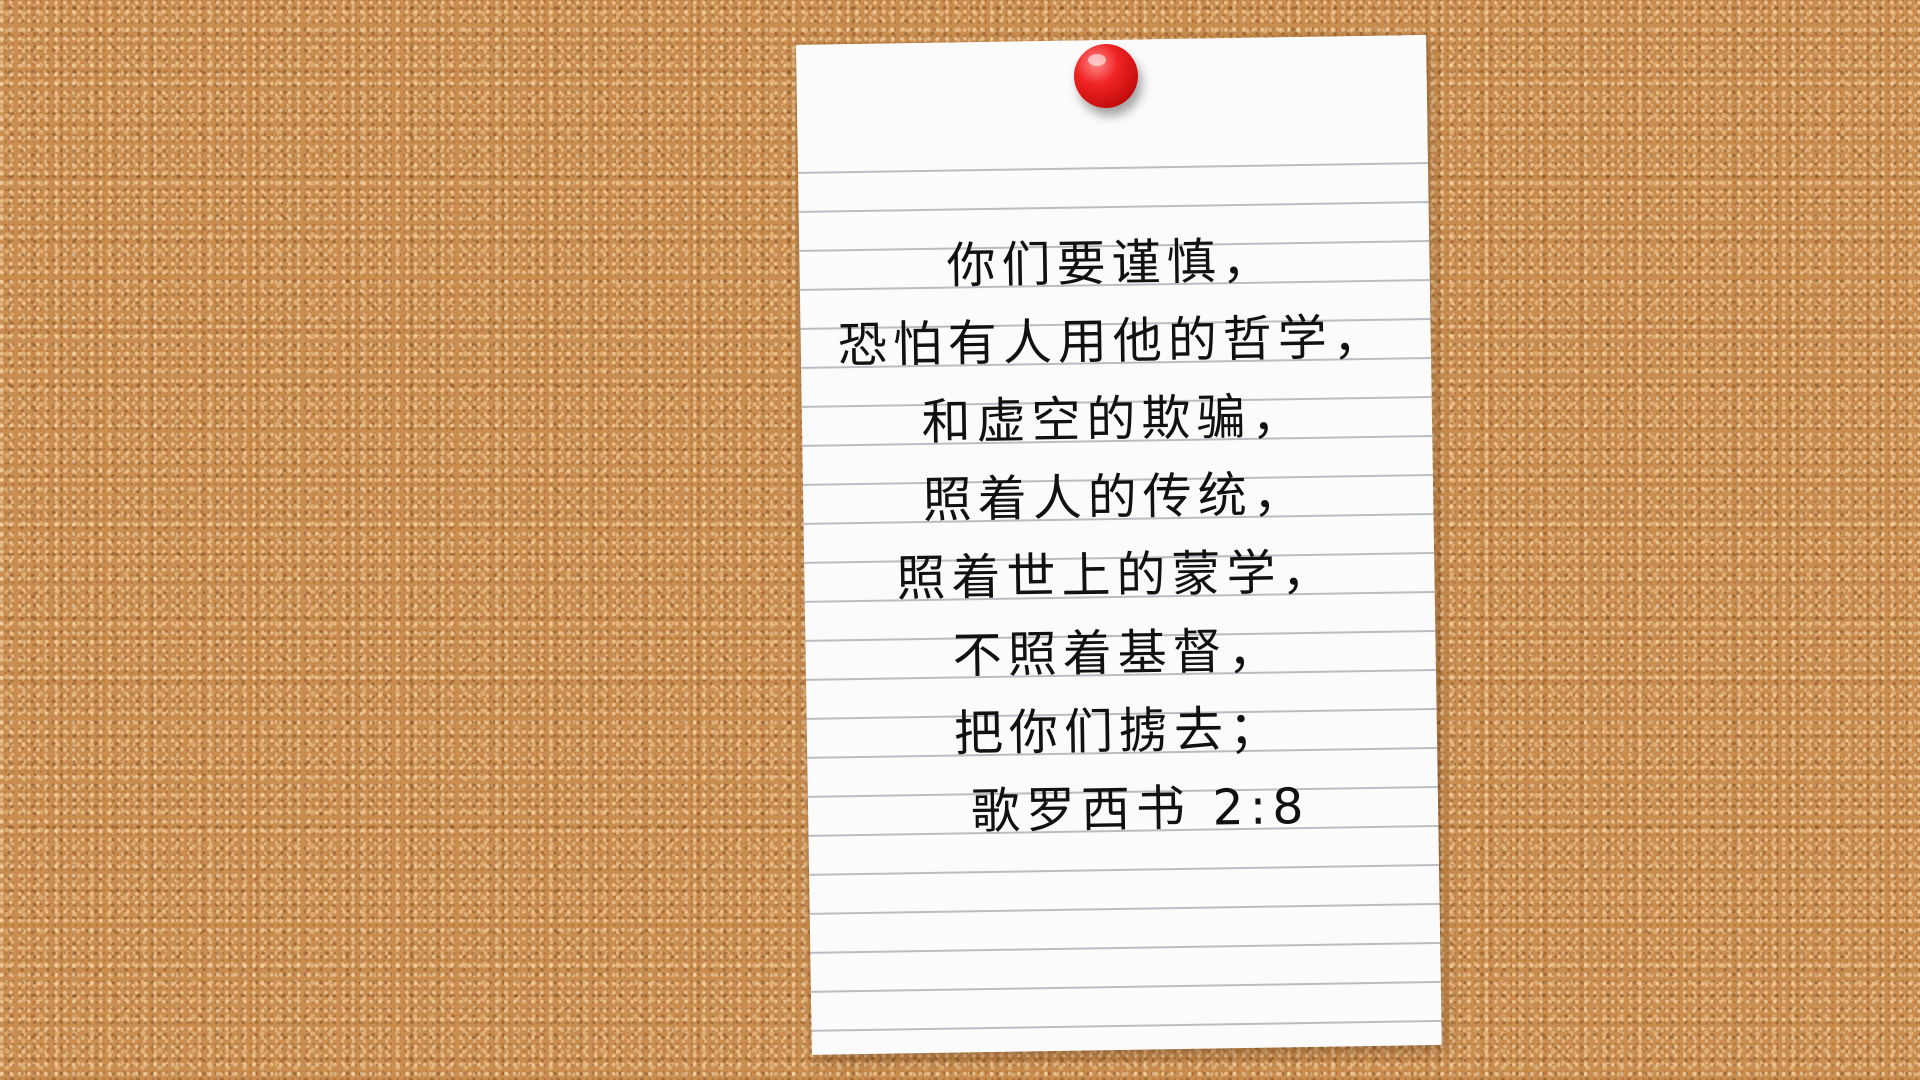 The image size is (1920, 1080). I want to click on red-pushpin-icon, so click(1106, 76).